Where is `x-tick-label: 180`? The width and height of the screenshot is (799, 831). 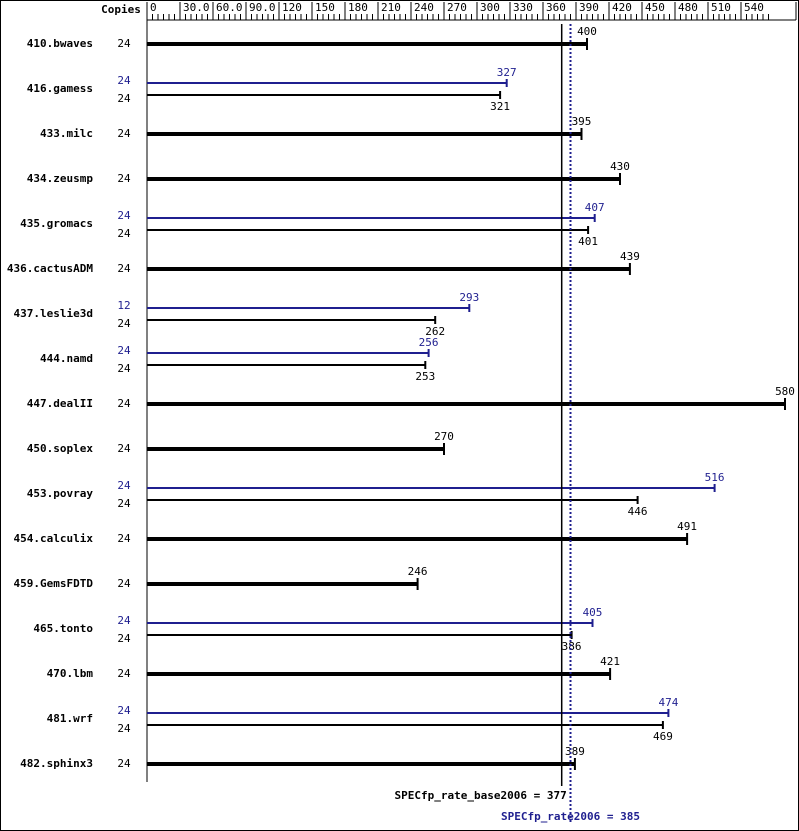
x-tick-label: 180 is located at coordinates (358, 7).